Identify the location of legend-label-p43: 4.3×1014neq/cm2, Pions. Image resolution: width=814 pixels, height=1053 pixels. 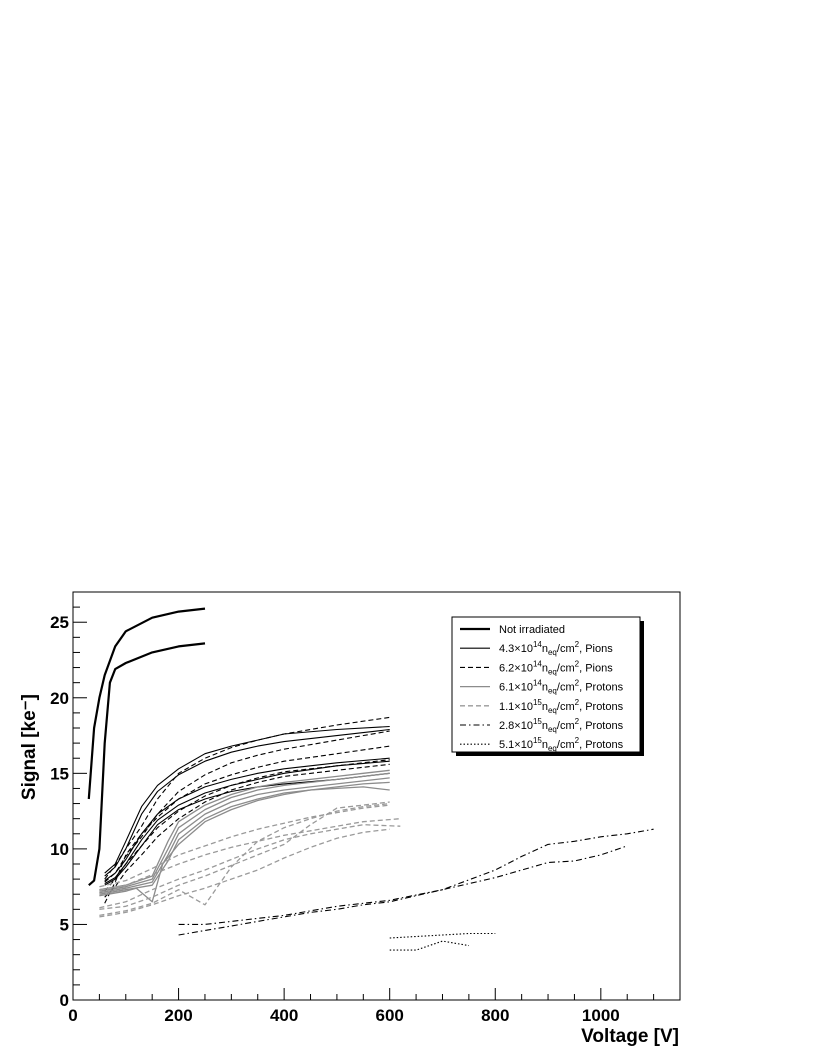
(556, 648).